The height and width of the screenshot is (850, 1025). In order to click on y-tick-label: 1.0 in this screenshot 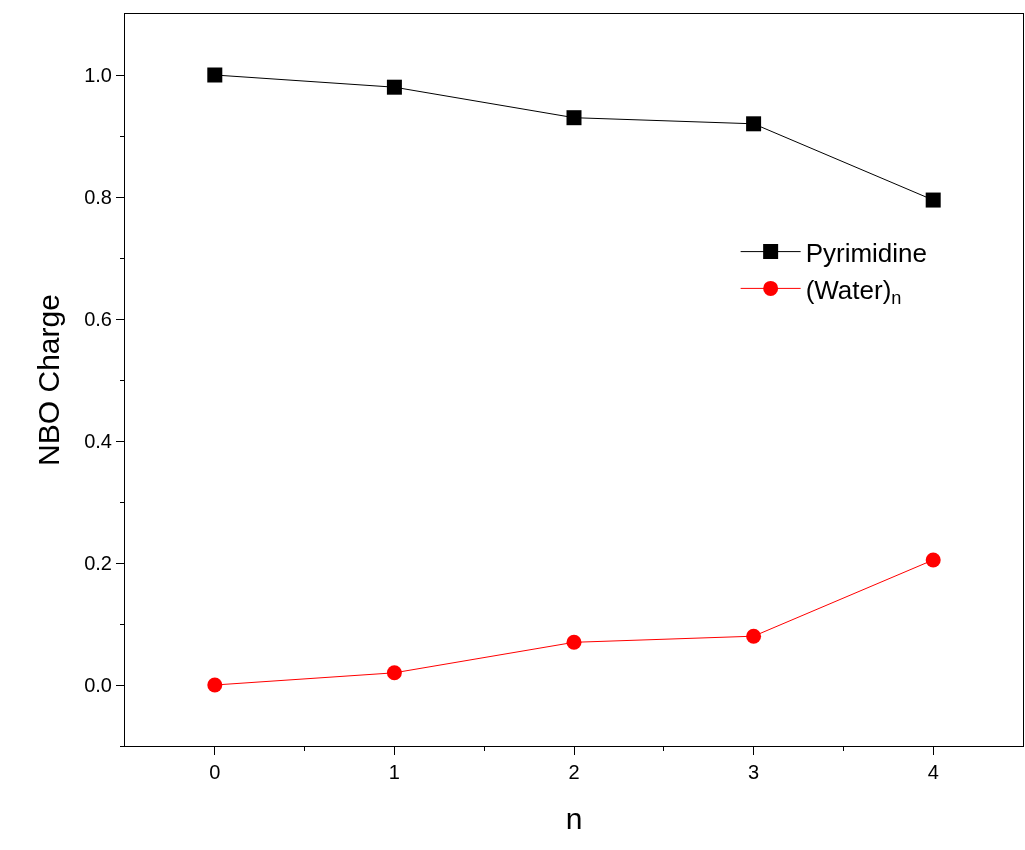, I will do `click(98, 75)`.